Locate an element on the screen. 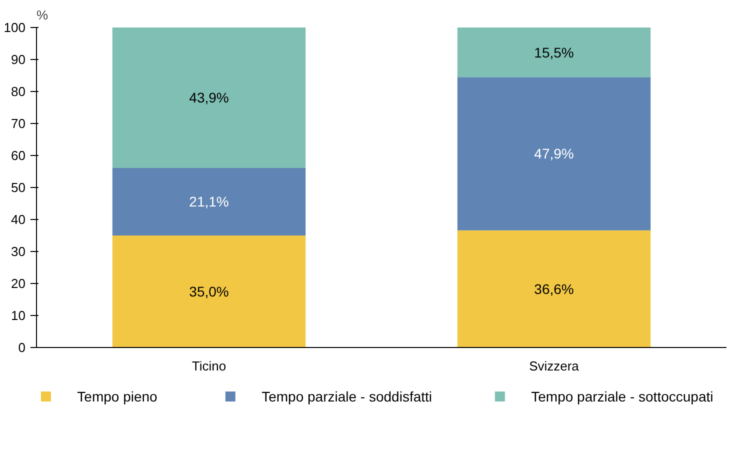 This screenshot has width=756, height=468. y-tick-label: 70 is located at coordinates (18, 123).